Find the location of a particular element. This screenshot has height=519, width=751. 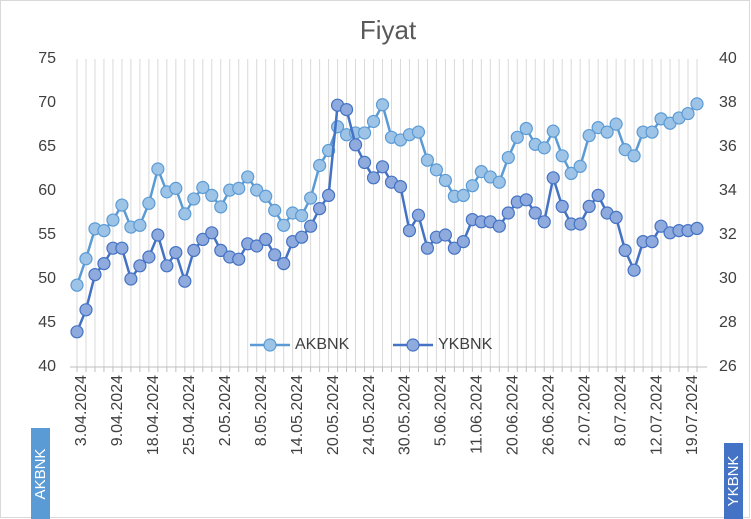

x-tick-label: 3.04.2024 is located at coordinates (81, 410).